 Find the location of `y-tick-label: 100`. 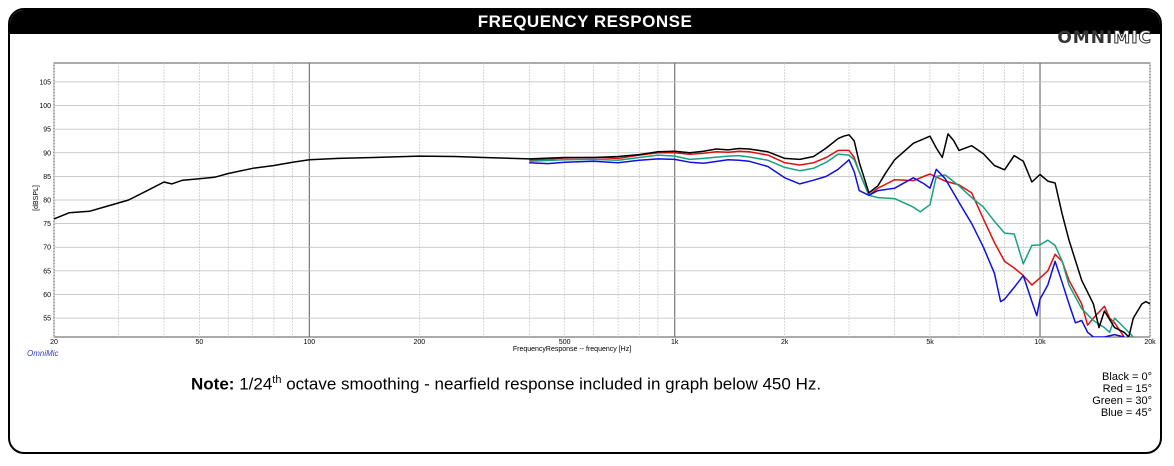

y-tick-label: 100 is located at coordinates (45, 106).